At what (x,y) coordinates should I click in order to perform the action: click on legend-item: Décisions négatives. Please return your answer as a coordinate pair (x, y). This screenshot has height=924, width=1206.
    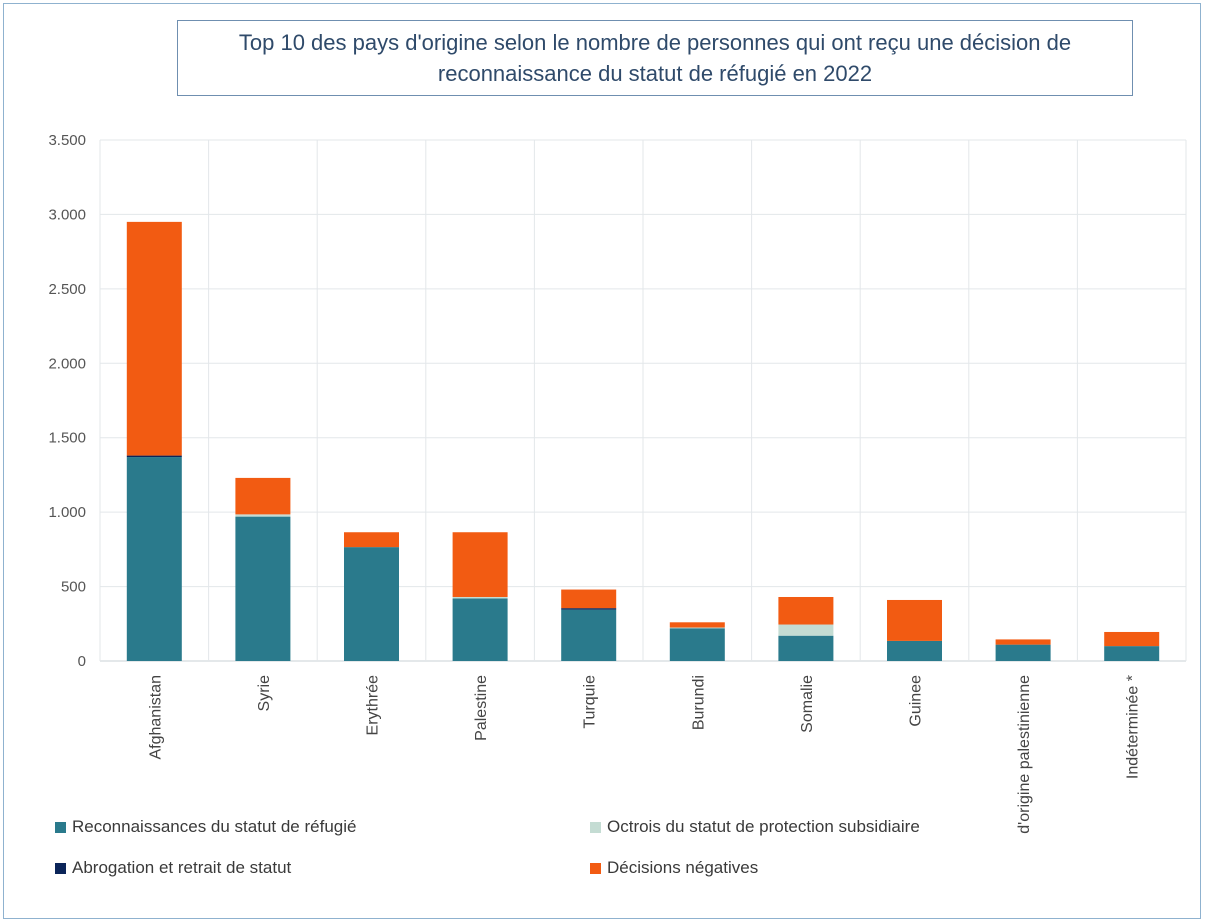
    Looking at the image, I should click on (674, 868).